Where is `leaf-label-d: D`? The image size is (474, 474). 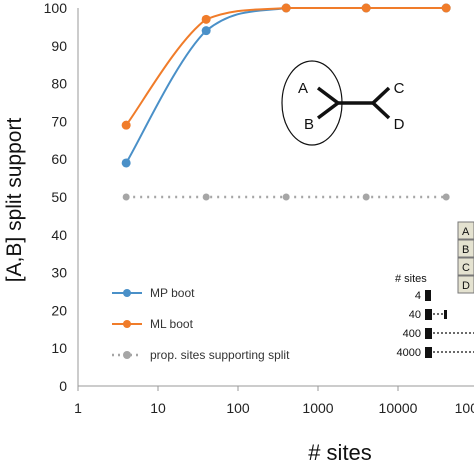 leaf-label-d: D is located at coordinates (399, 124).